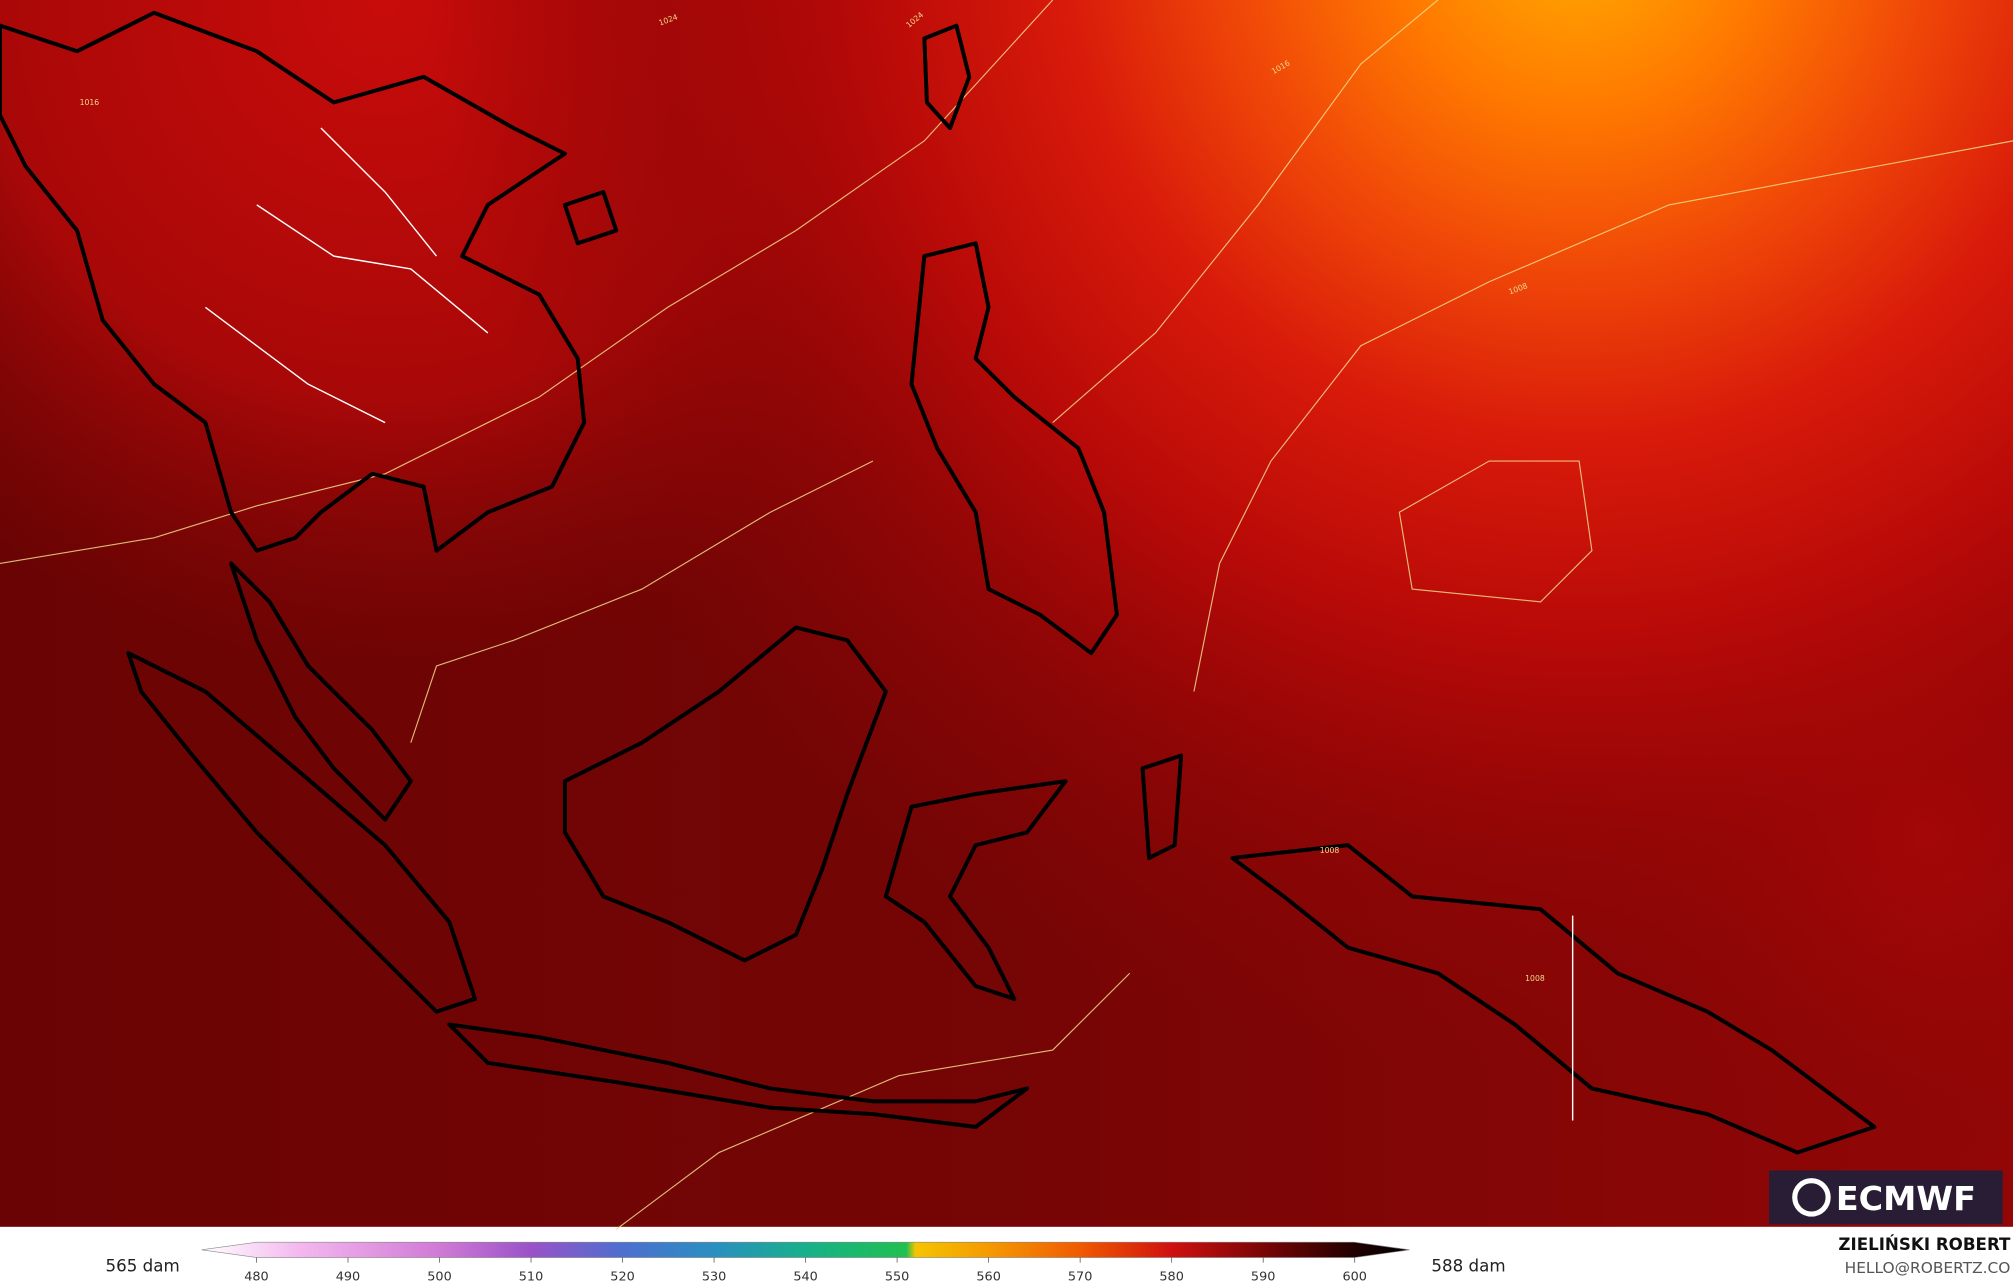  What do you see at coordinates (1468, 1266) in the screenshot?
I see `right-label: 588 dam` at bounding box center [1468, 1266].